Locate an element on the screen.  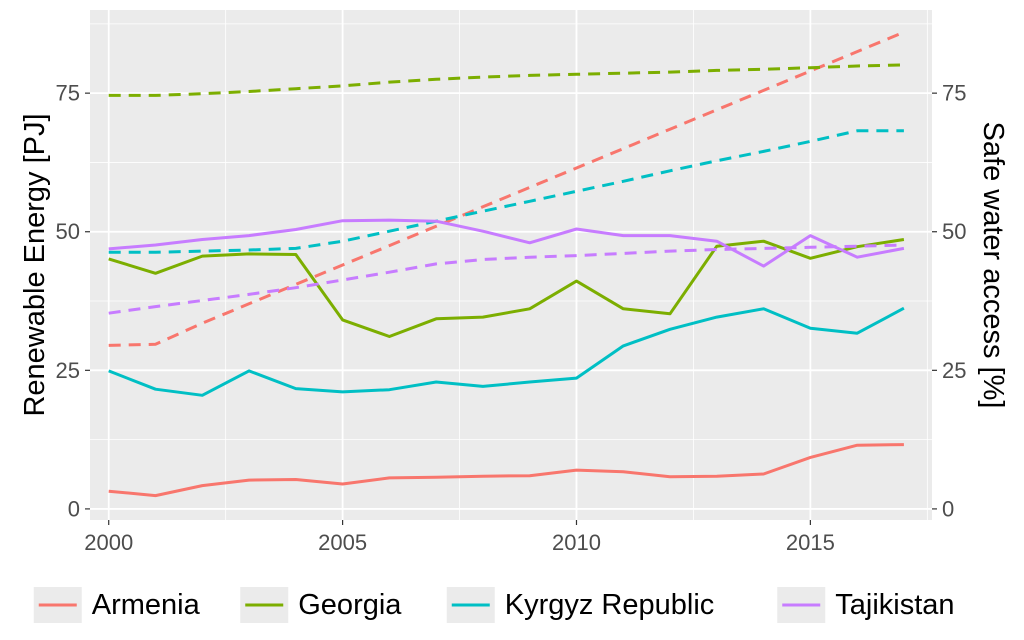
x-tick-label: 2015 is located at coordinates (810, 542).